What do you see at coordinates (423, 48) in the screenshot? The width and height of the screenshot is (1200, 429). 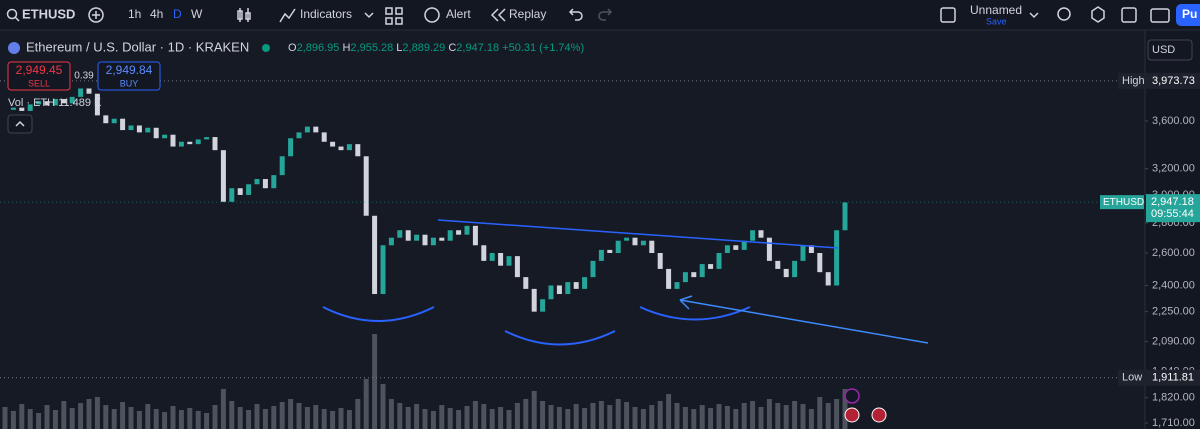 I see `ohlc-value: 2,889.29` at bounding box center [423, 48].